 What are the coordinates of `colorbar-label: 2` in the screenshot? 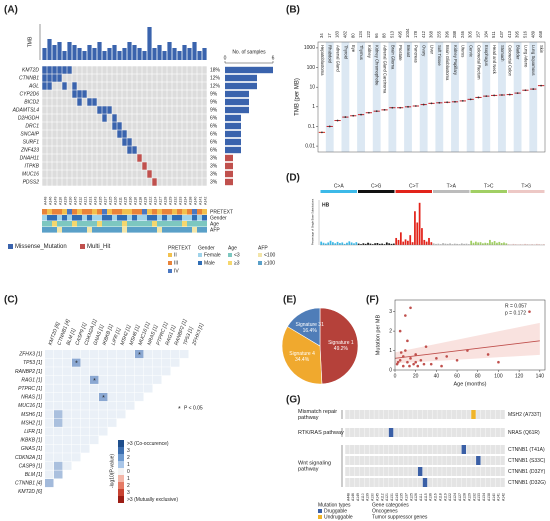 It's located at (128, 486).